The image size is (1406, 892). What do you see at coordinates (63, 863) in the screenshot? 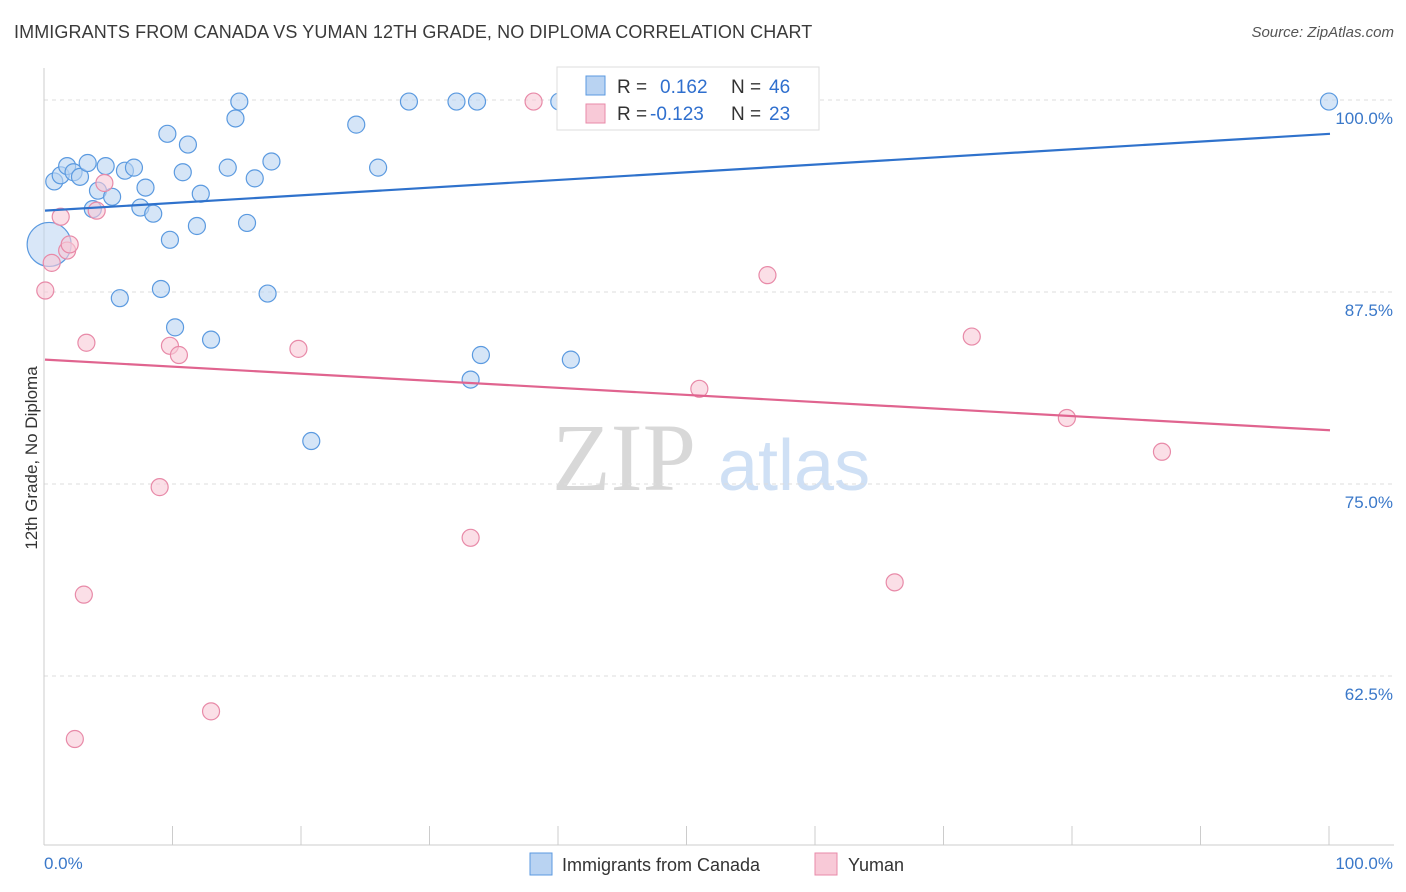
I see `x-tick-label: 0.0%` at bounding box center [63, 863].